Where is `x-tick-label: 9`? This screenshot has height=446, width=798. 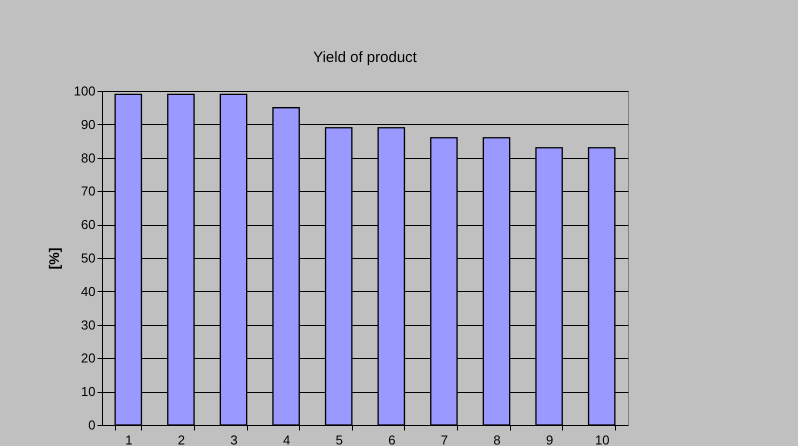 x-tick-label: 9 is located at coordinates (550, 439).